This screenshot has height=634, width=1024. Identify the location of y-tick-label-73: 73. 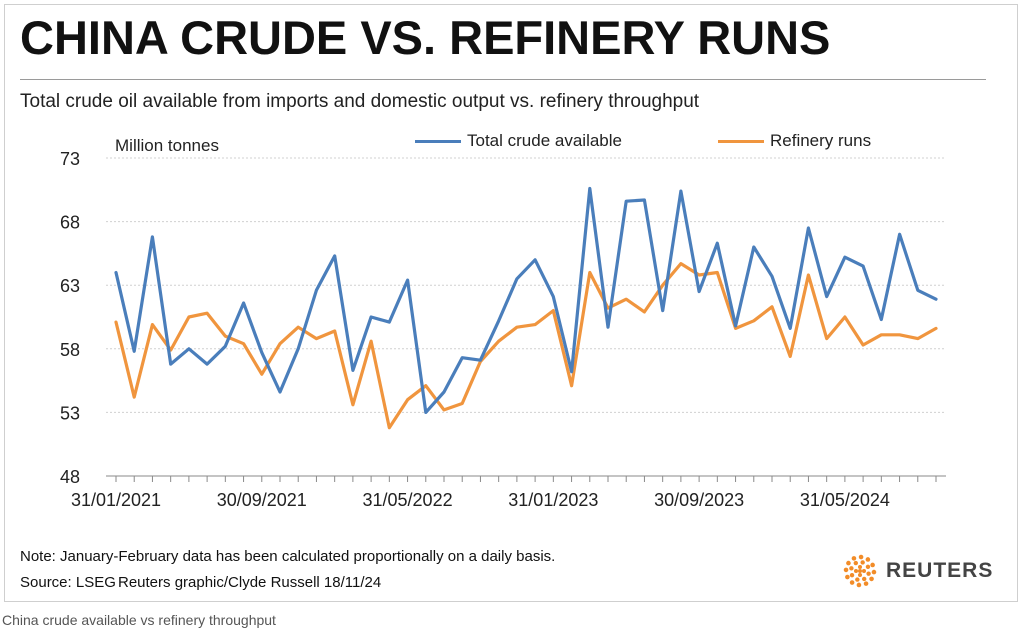
(70, 159).